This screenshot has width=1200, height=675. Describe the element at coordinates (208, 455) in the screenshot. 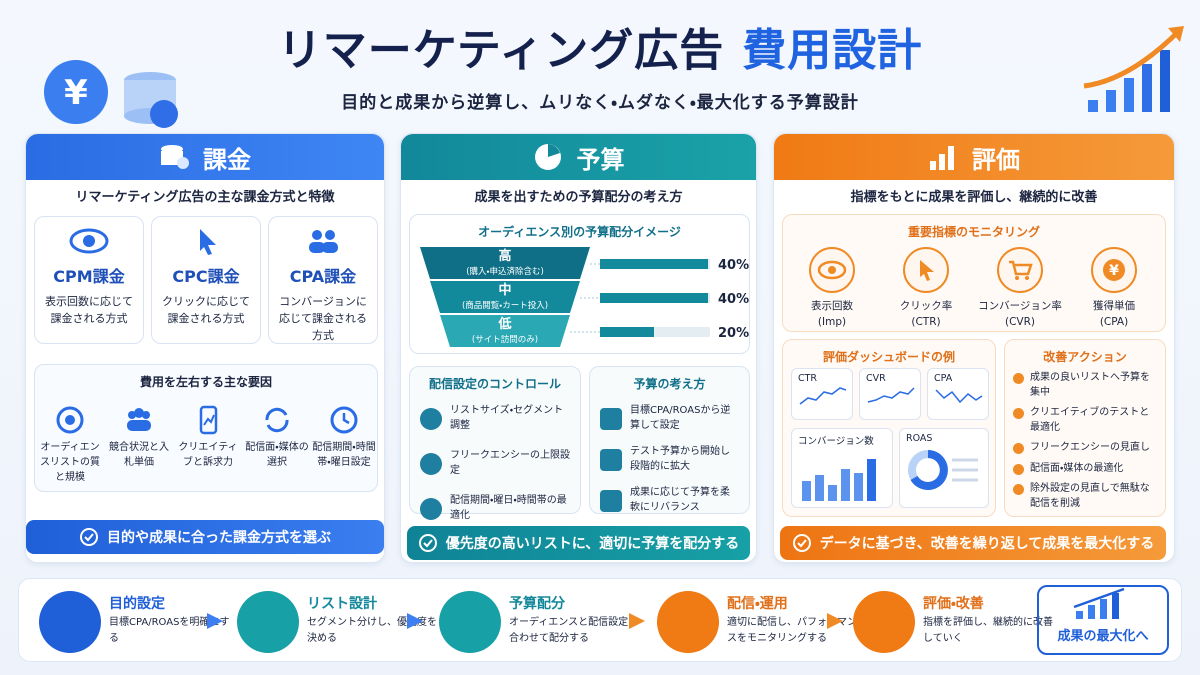

I see `factor-label: クリエイティブと訴求力` at that location.